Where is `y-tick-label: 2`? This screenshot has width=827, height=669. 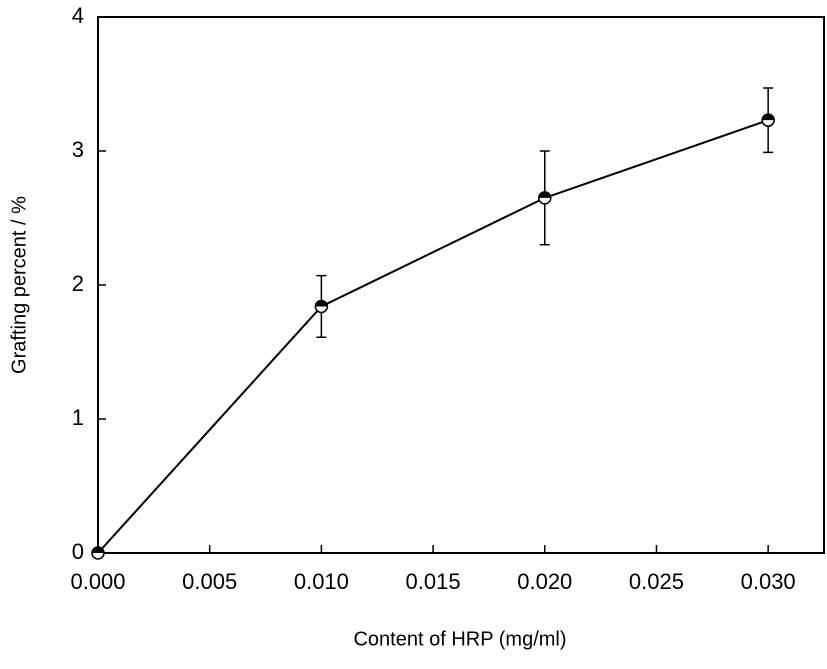 y-tick-label: 2 is located at coordinates (78, 283).